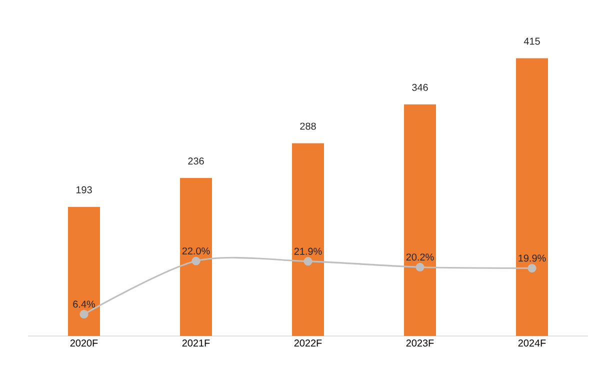  I want to click on x-tick-label: 2020F, so click(84, 343).